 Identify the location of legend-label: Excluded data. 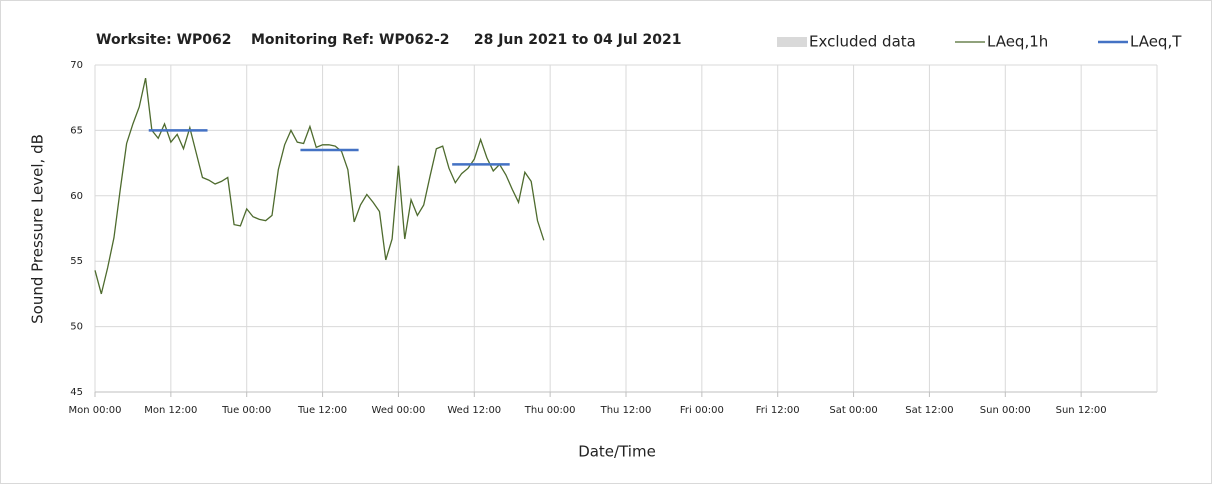
(862, 42).